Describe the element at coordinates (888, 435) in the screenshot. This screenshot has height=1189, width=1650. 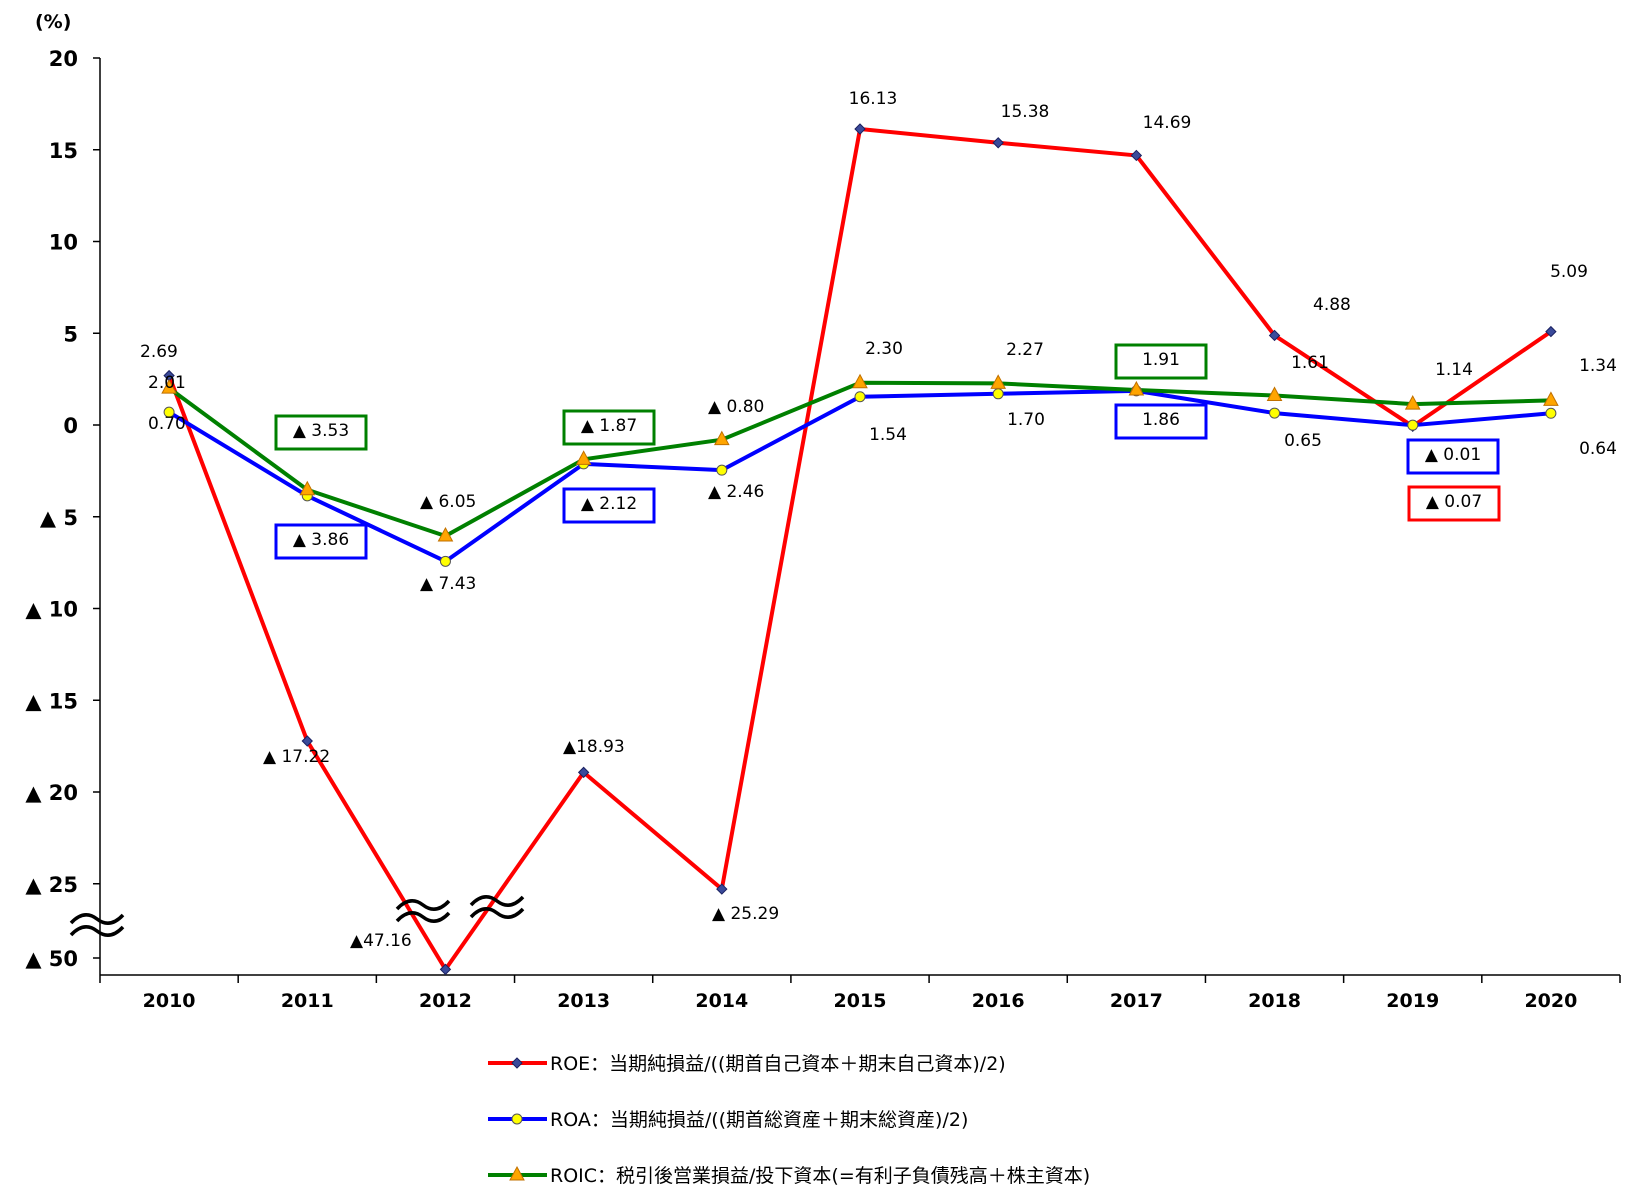
I see `data-label: 1.54` at that location.